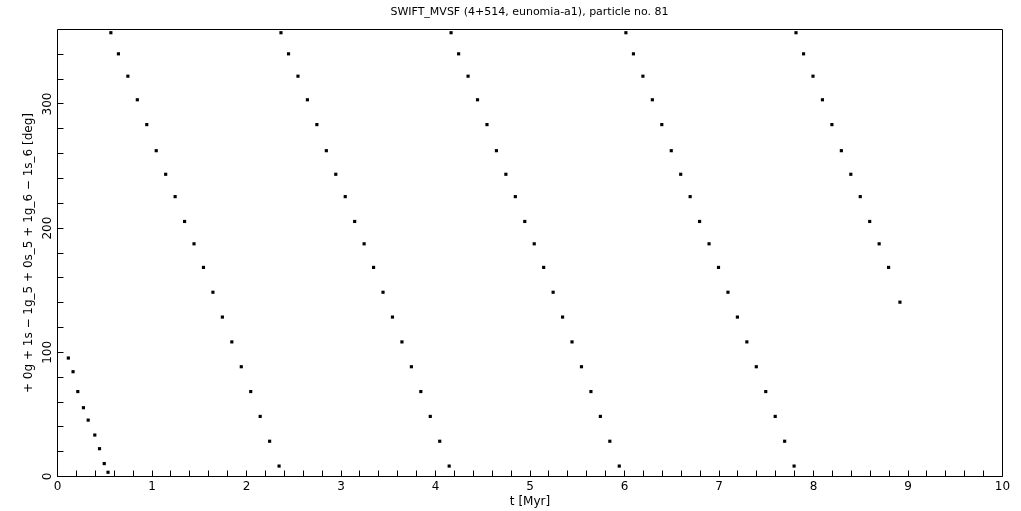 This screenshot has width=1021, height=511. I want to click on x-tick-label: 5, so click(530, 485).